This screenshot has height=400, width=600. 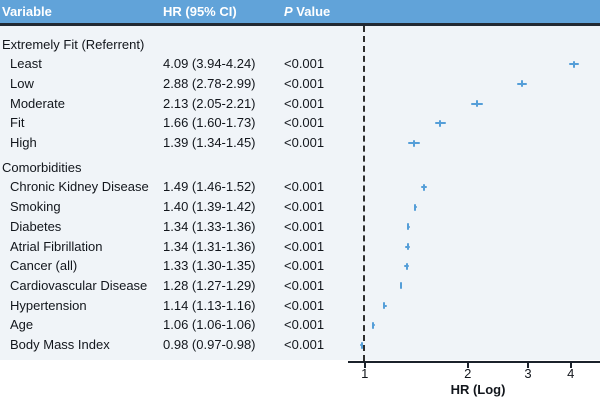 I want to click on table-row: Smoking 1.40 (1.39-1.42) <0.001, so click(x=172, y=207).